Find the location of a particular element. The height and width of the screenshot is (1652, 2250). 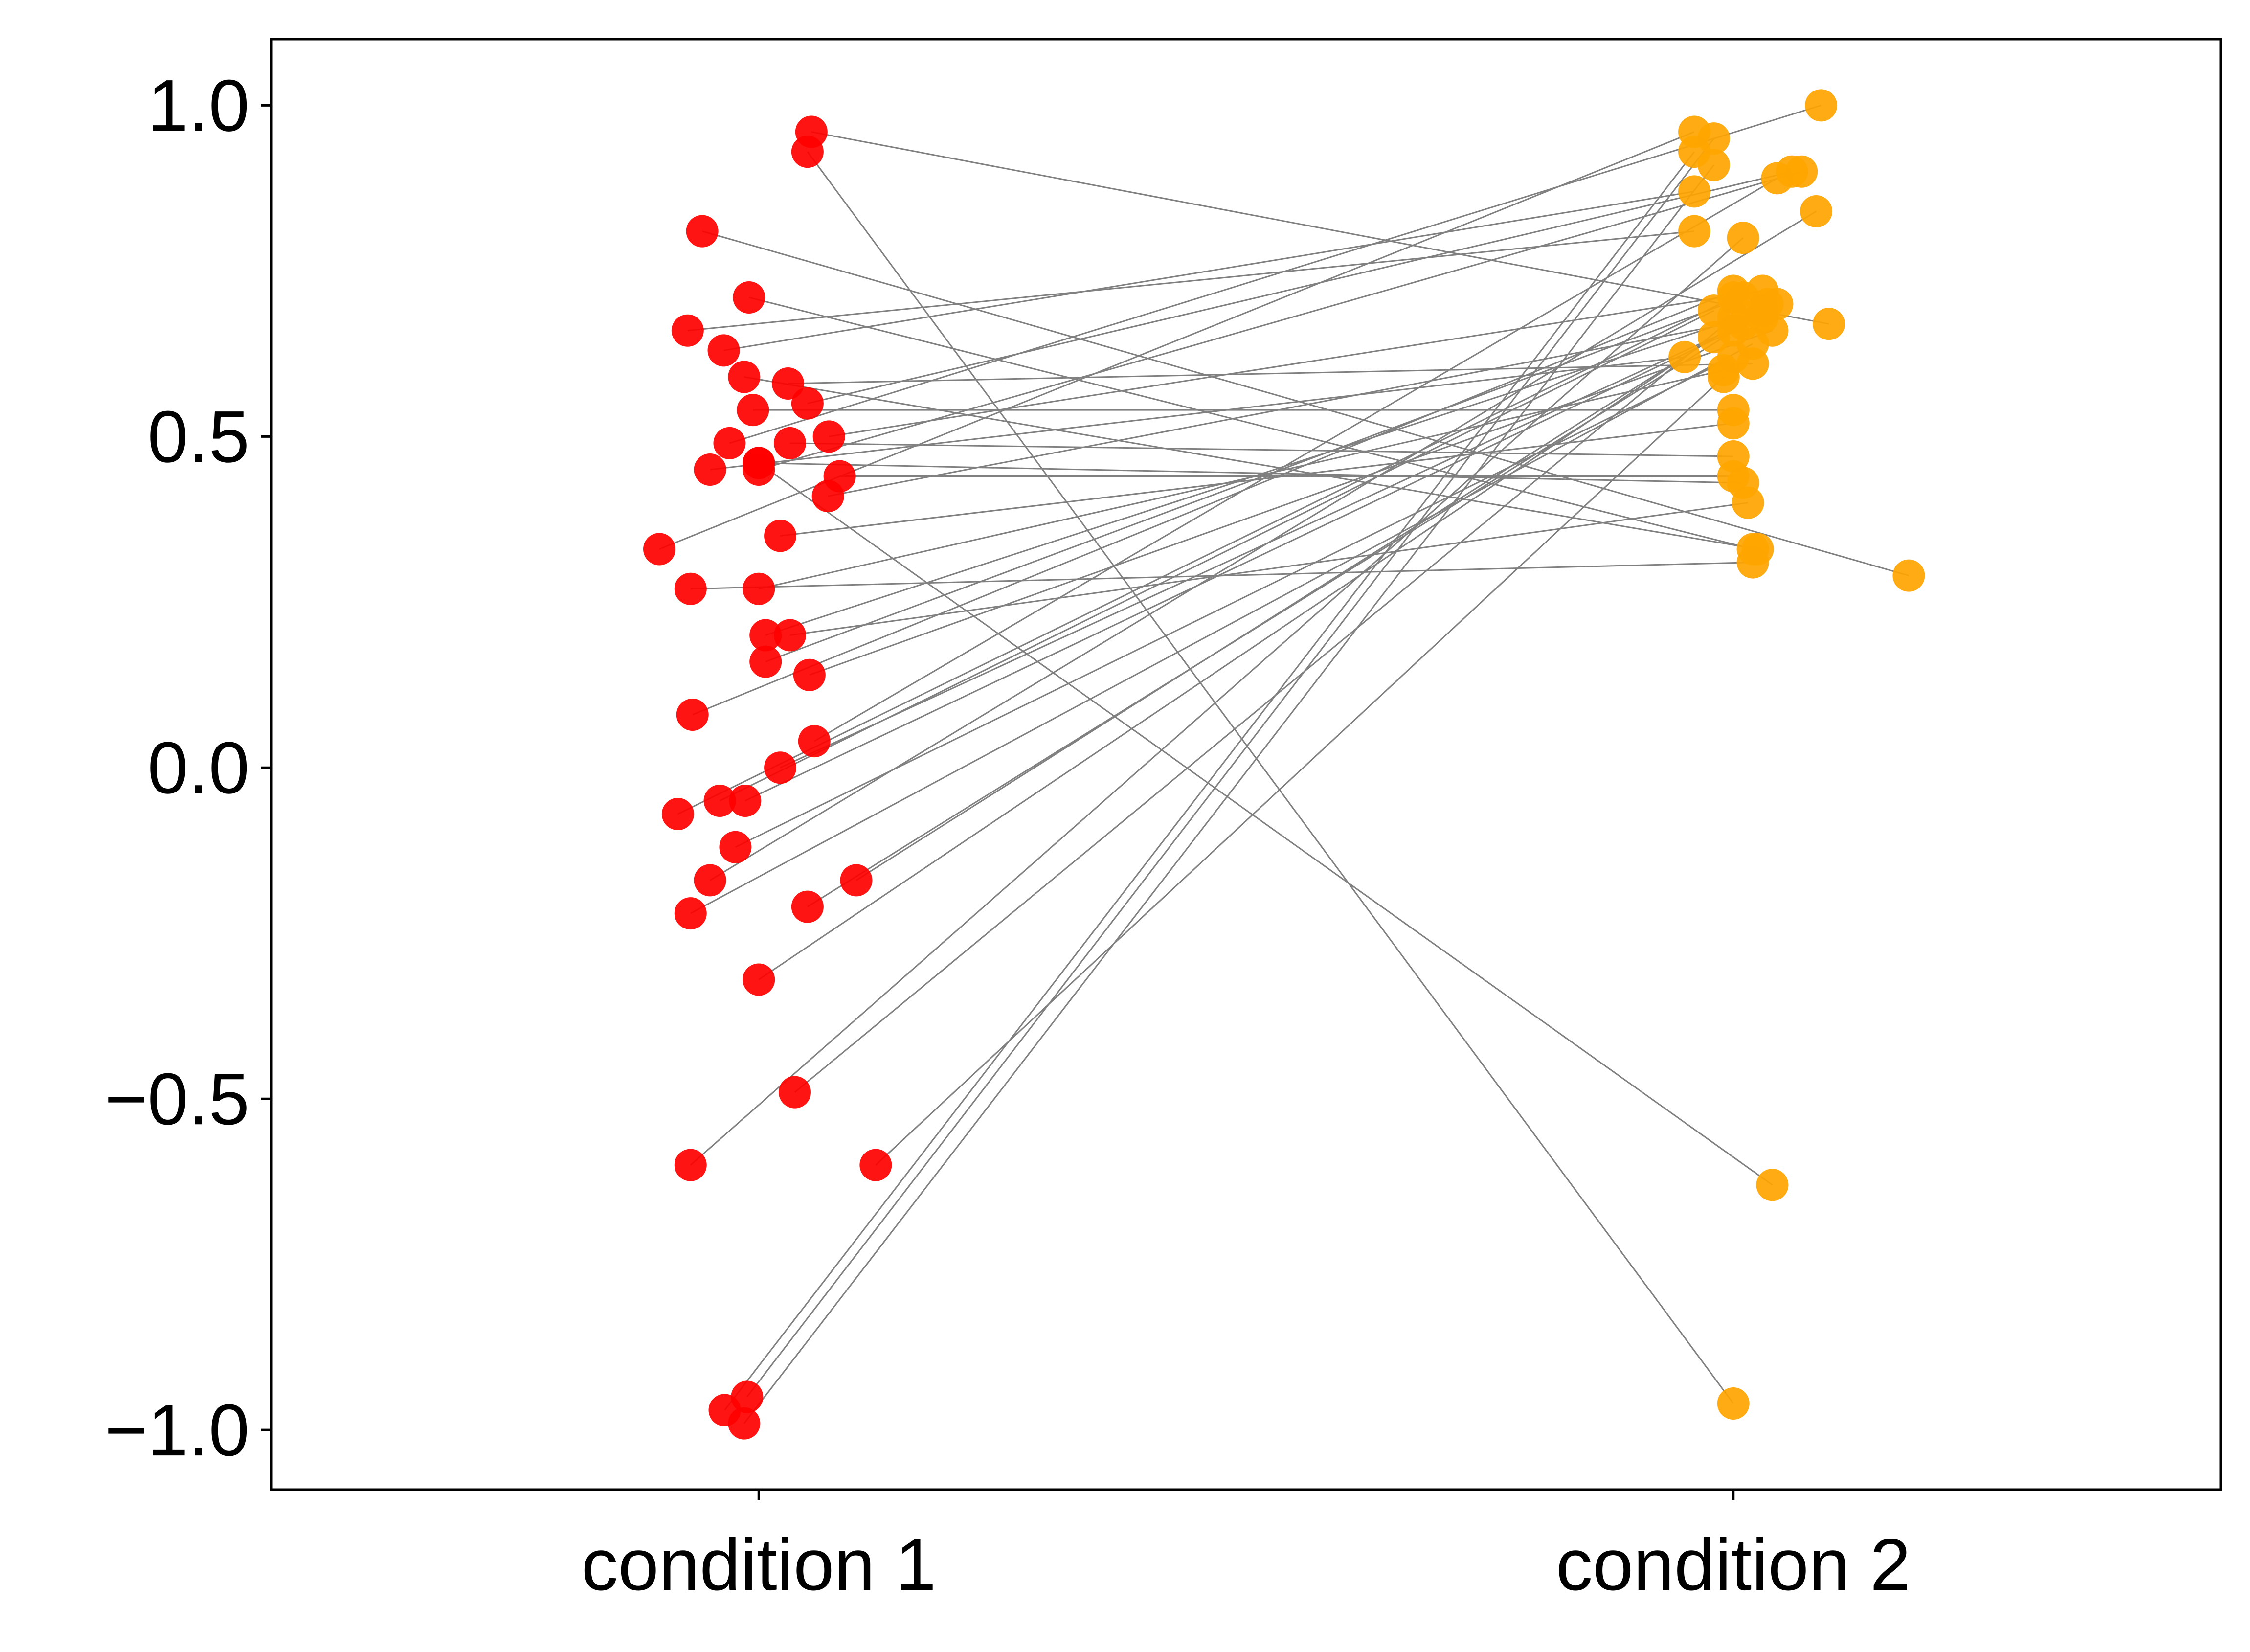

y-axis: −1.0 −0.5 0.0 0.5 1.0 is located at coordinates (188, 767).